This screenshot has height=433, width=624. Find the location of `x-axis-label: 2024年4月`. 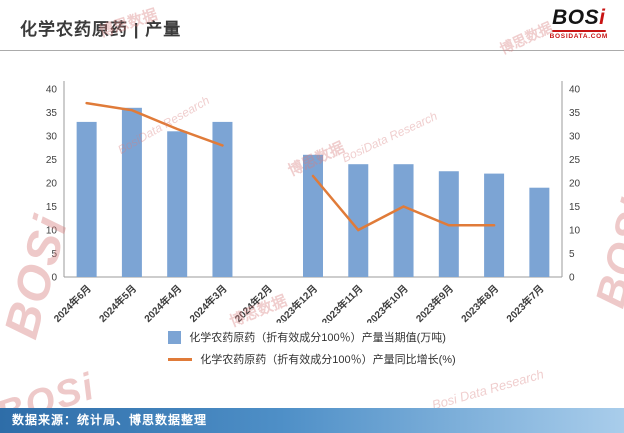

x-axis-label: 2024年4月 is located at coordinates (162, 302).